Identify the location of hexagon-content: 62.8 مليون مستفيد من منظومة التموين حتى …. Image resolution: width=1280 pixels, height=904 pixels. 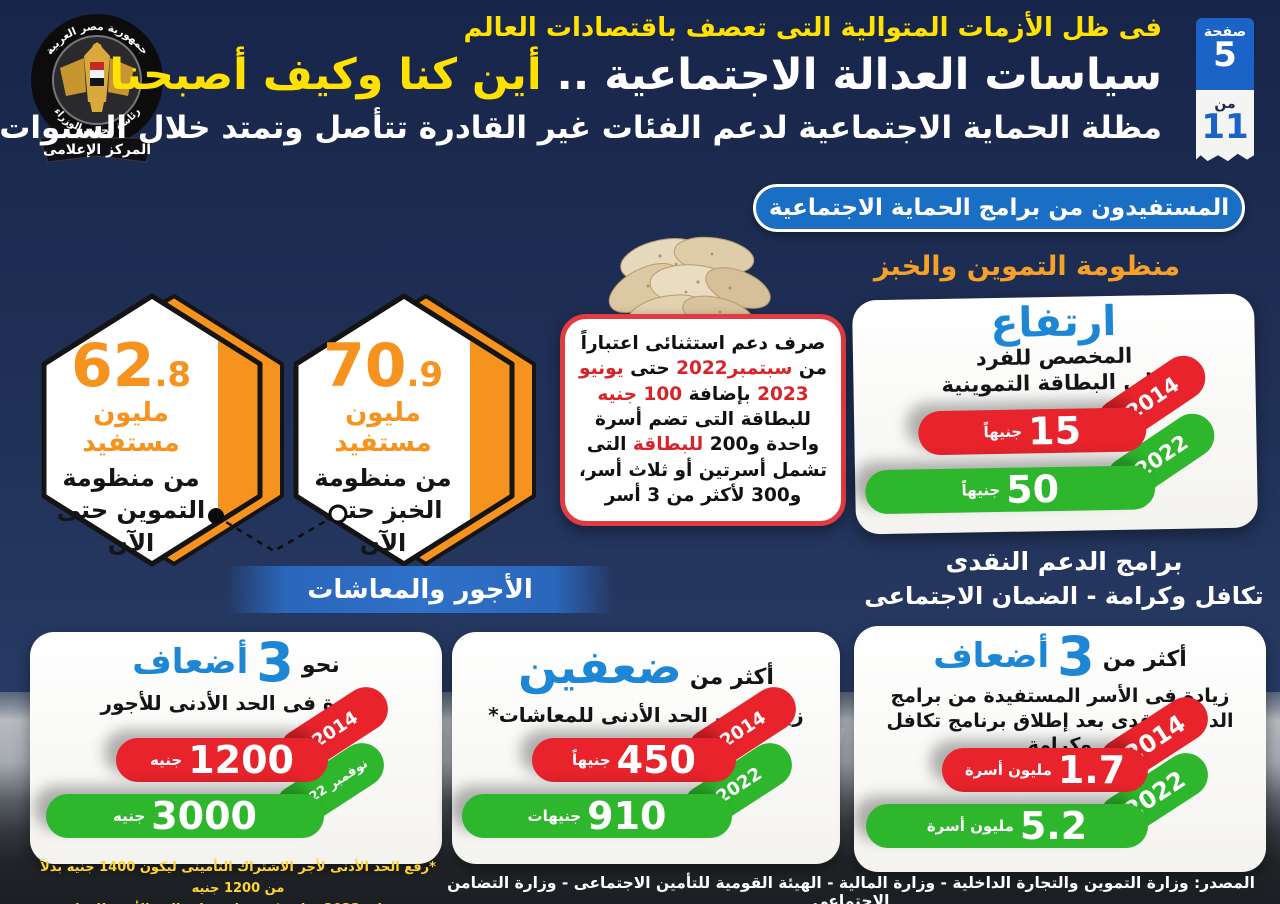
(131, 447).